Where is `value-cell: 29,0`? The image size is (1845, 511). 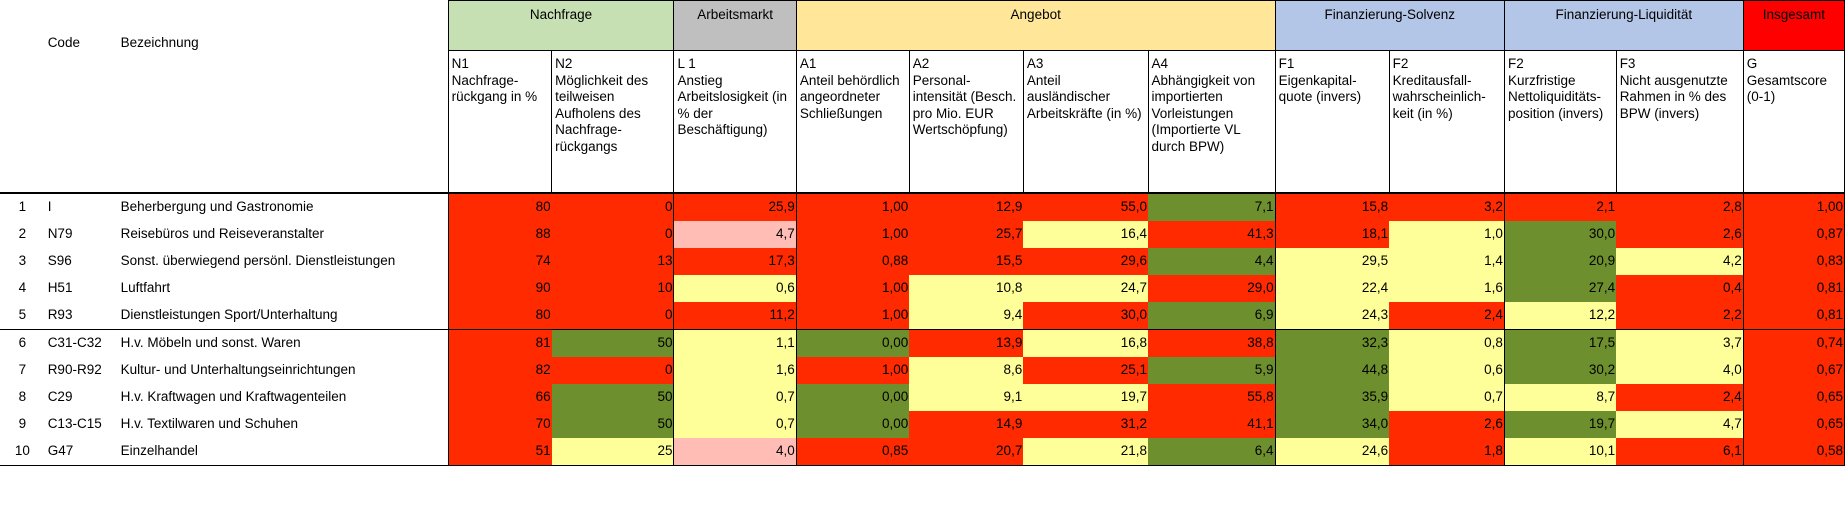 value-cell: 29,0 is located at coordinates (1212, 288).